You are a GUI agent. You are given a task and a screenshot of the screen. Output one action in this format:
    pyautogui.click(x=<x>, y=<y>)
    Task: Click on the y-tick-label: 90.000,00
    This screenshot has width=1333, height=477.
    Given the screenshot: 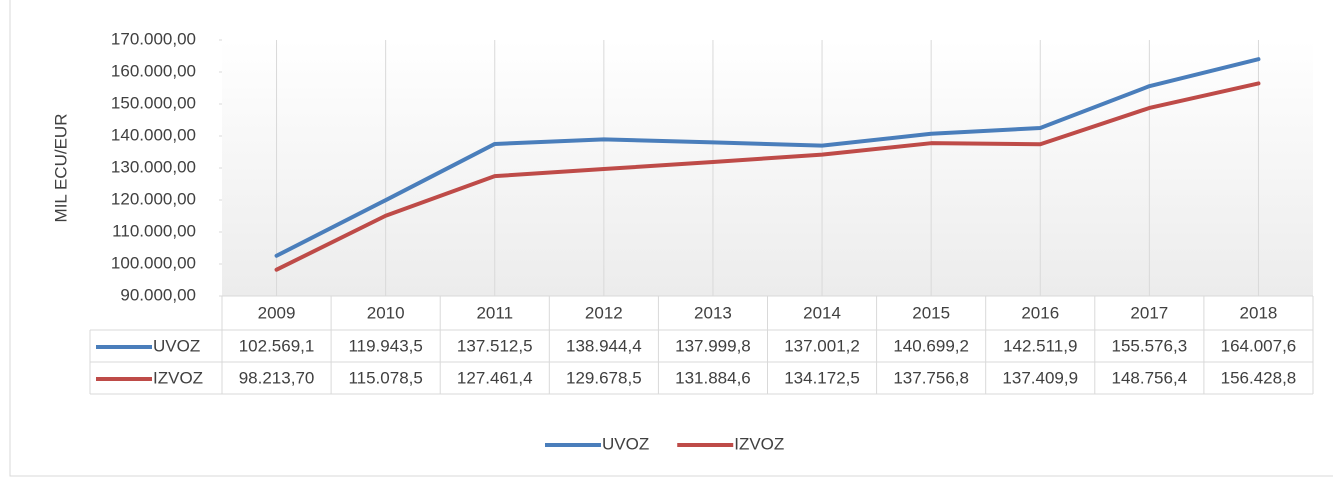 What is the action you would take?
    pyautogui.click(x=158, y=294)
    